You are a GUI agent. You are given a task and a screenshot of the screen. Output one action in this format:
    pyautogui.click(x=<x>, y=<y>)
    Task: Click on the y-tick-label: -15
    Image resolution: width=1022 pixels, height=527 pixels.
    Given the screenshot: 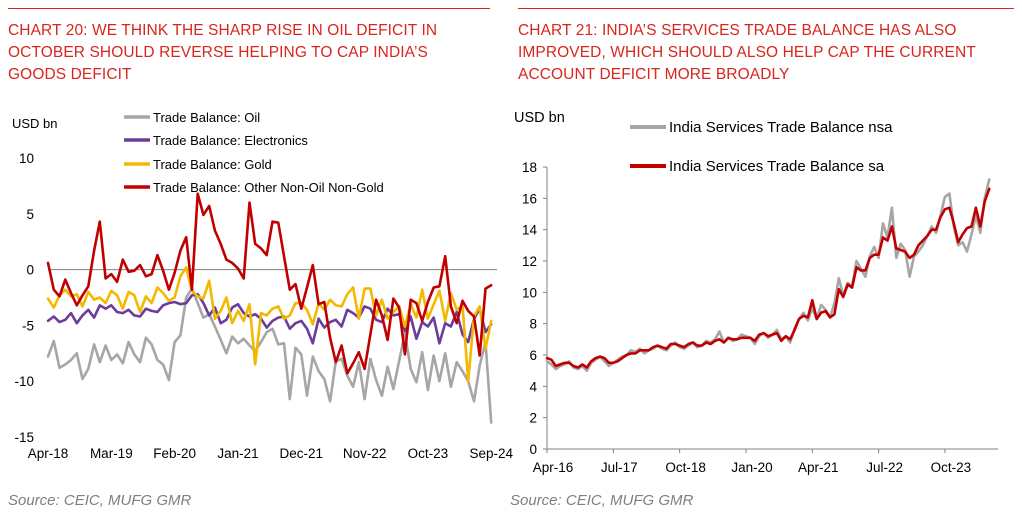 What is the action you would take?
    pyautogui.click(x=24, y=437)
    